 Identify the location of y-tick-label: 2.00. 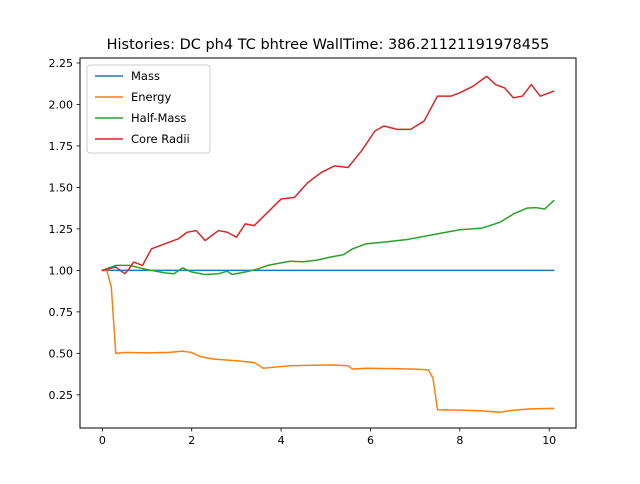
(61, 104).